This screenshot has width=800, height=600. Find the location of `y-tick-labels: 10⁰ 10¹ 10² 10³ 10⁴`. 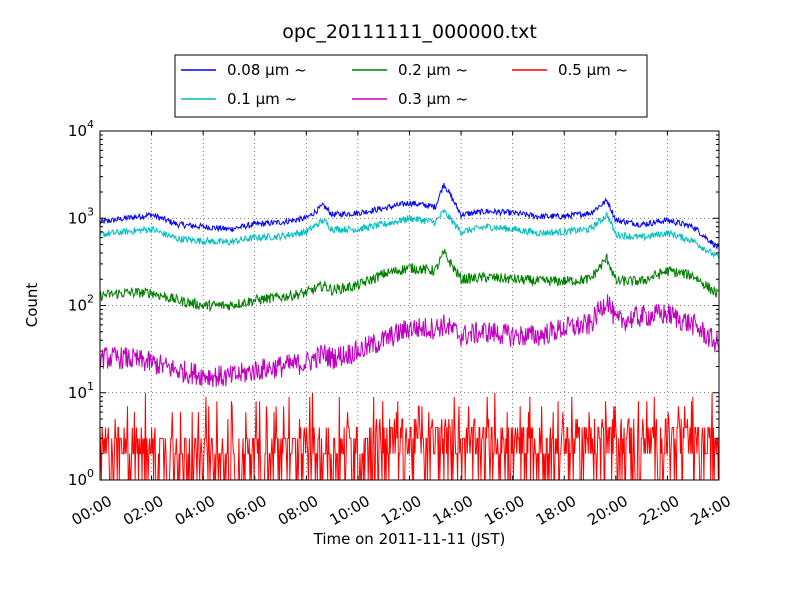

y-tick-labels: 10⁰ 10¹ 10² 10³ 10⁴ is located at coordinates (81, 303).